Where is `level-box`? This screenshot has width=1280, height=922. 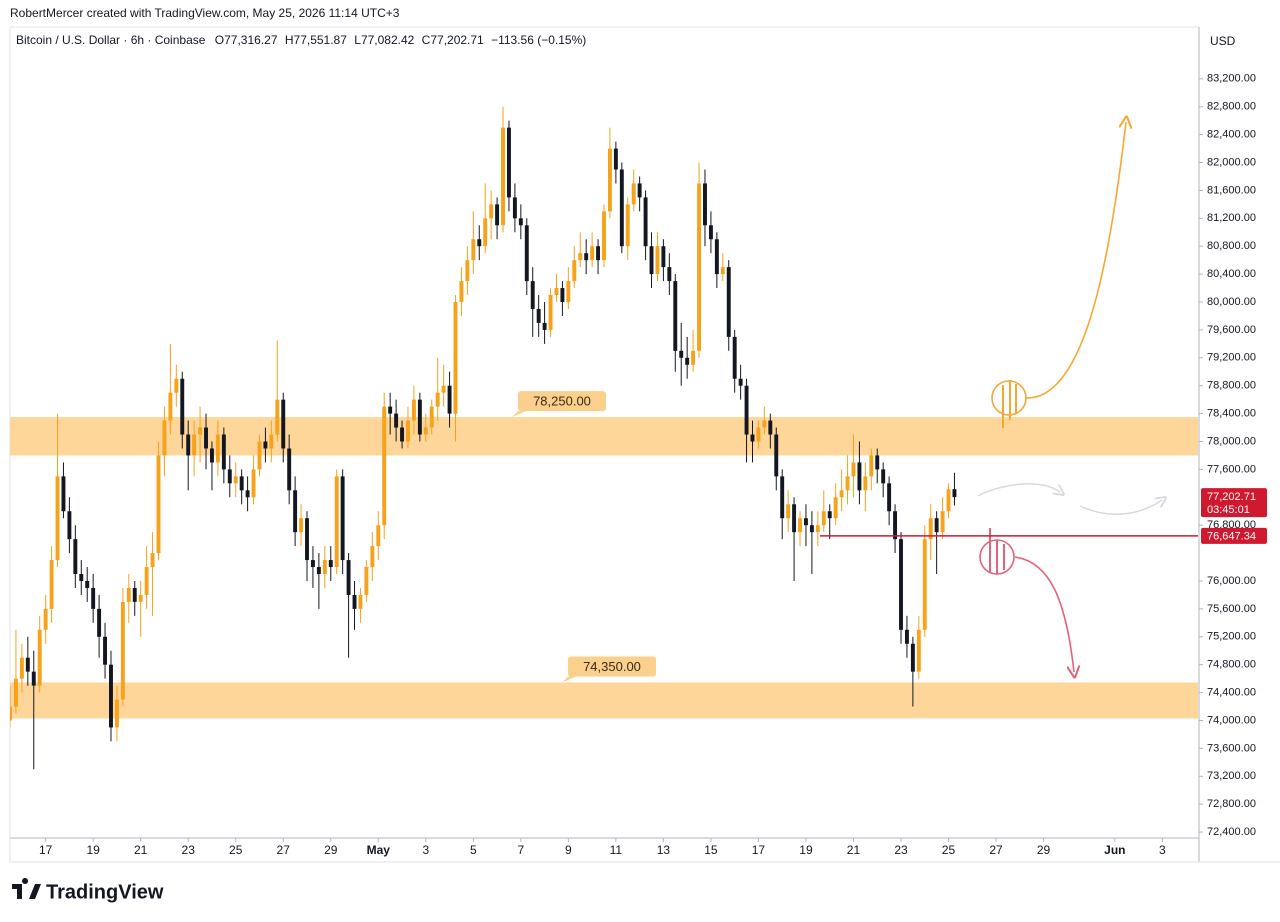 level-box is located at coordinates (1234, 535).